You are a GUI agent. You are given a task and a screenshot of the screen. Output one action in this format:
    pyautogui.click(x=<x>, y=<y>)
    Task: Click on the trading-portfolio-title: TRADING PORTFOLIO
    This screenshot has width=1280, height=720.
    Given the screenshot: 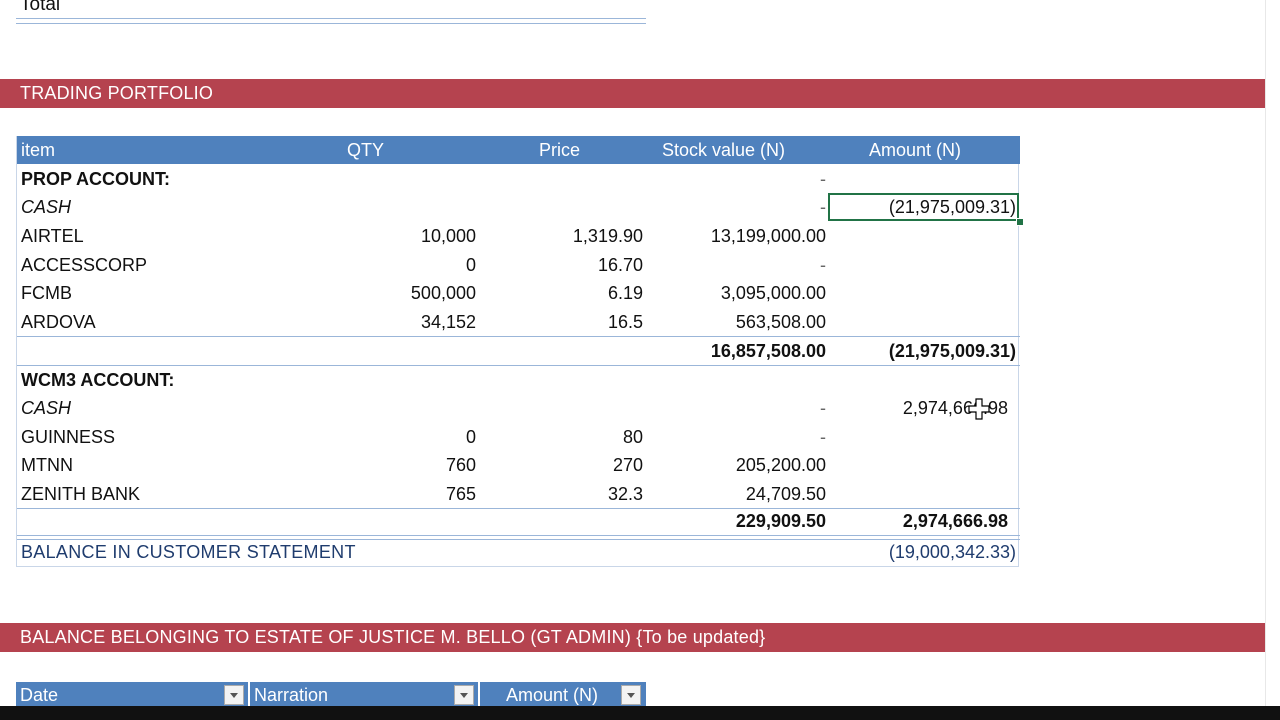 What is the action you would take?
    pyautogui.click(x=117, y=93)
    